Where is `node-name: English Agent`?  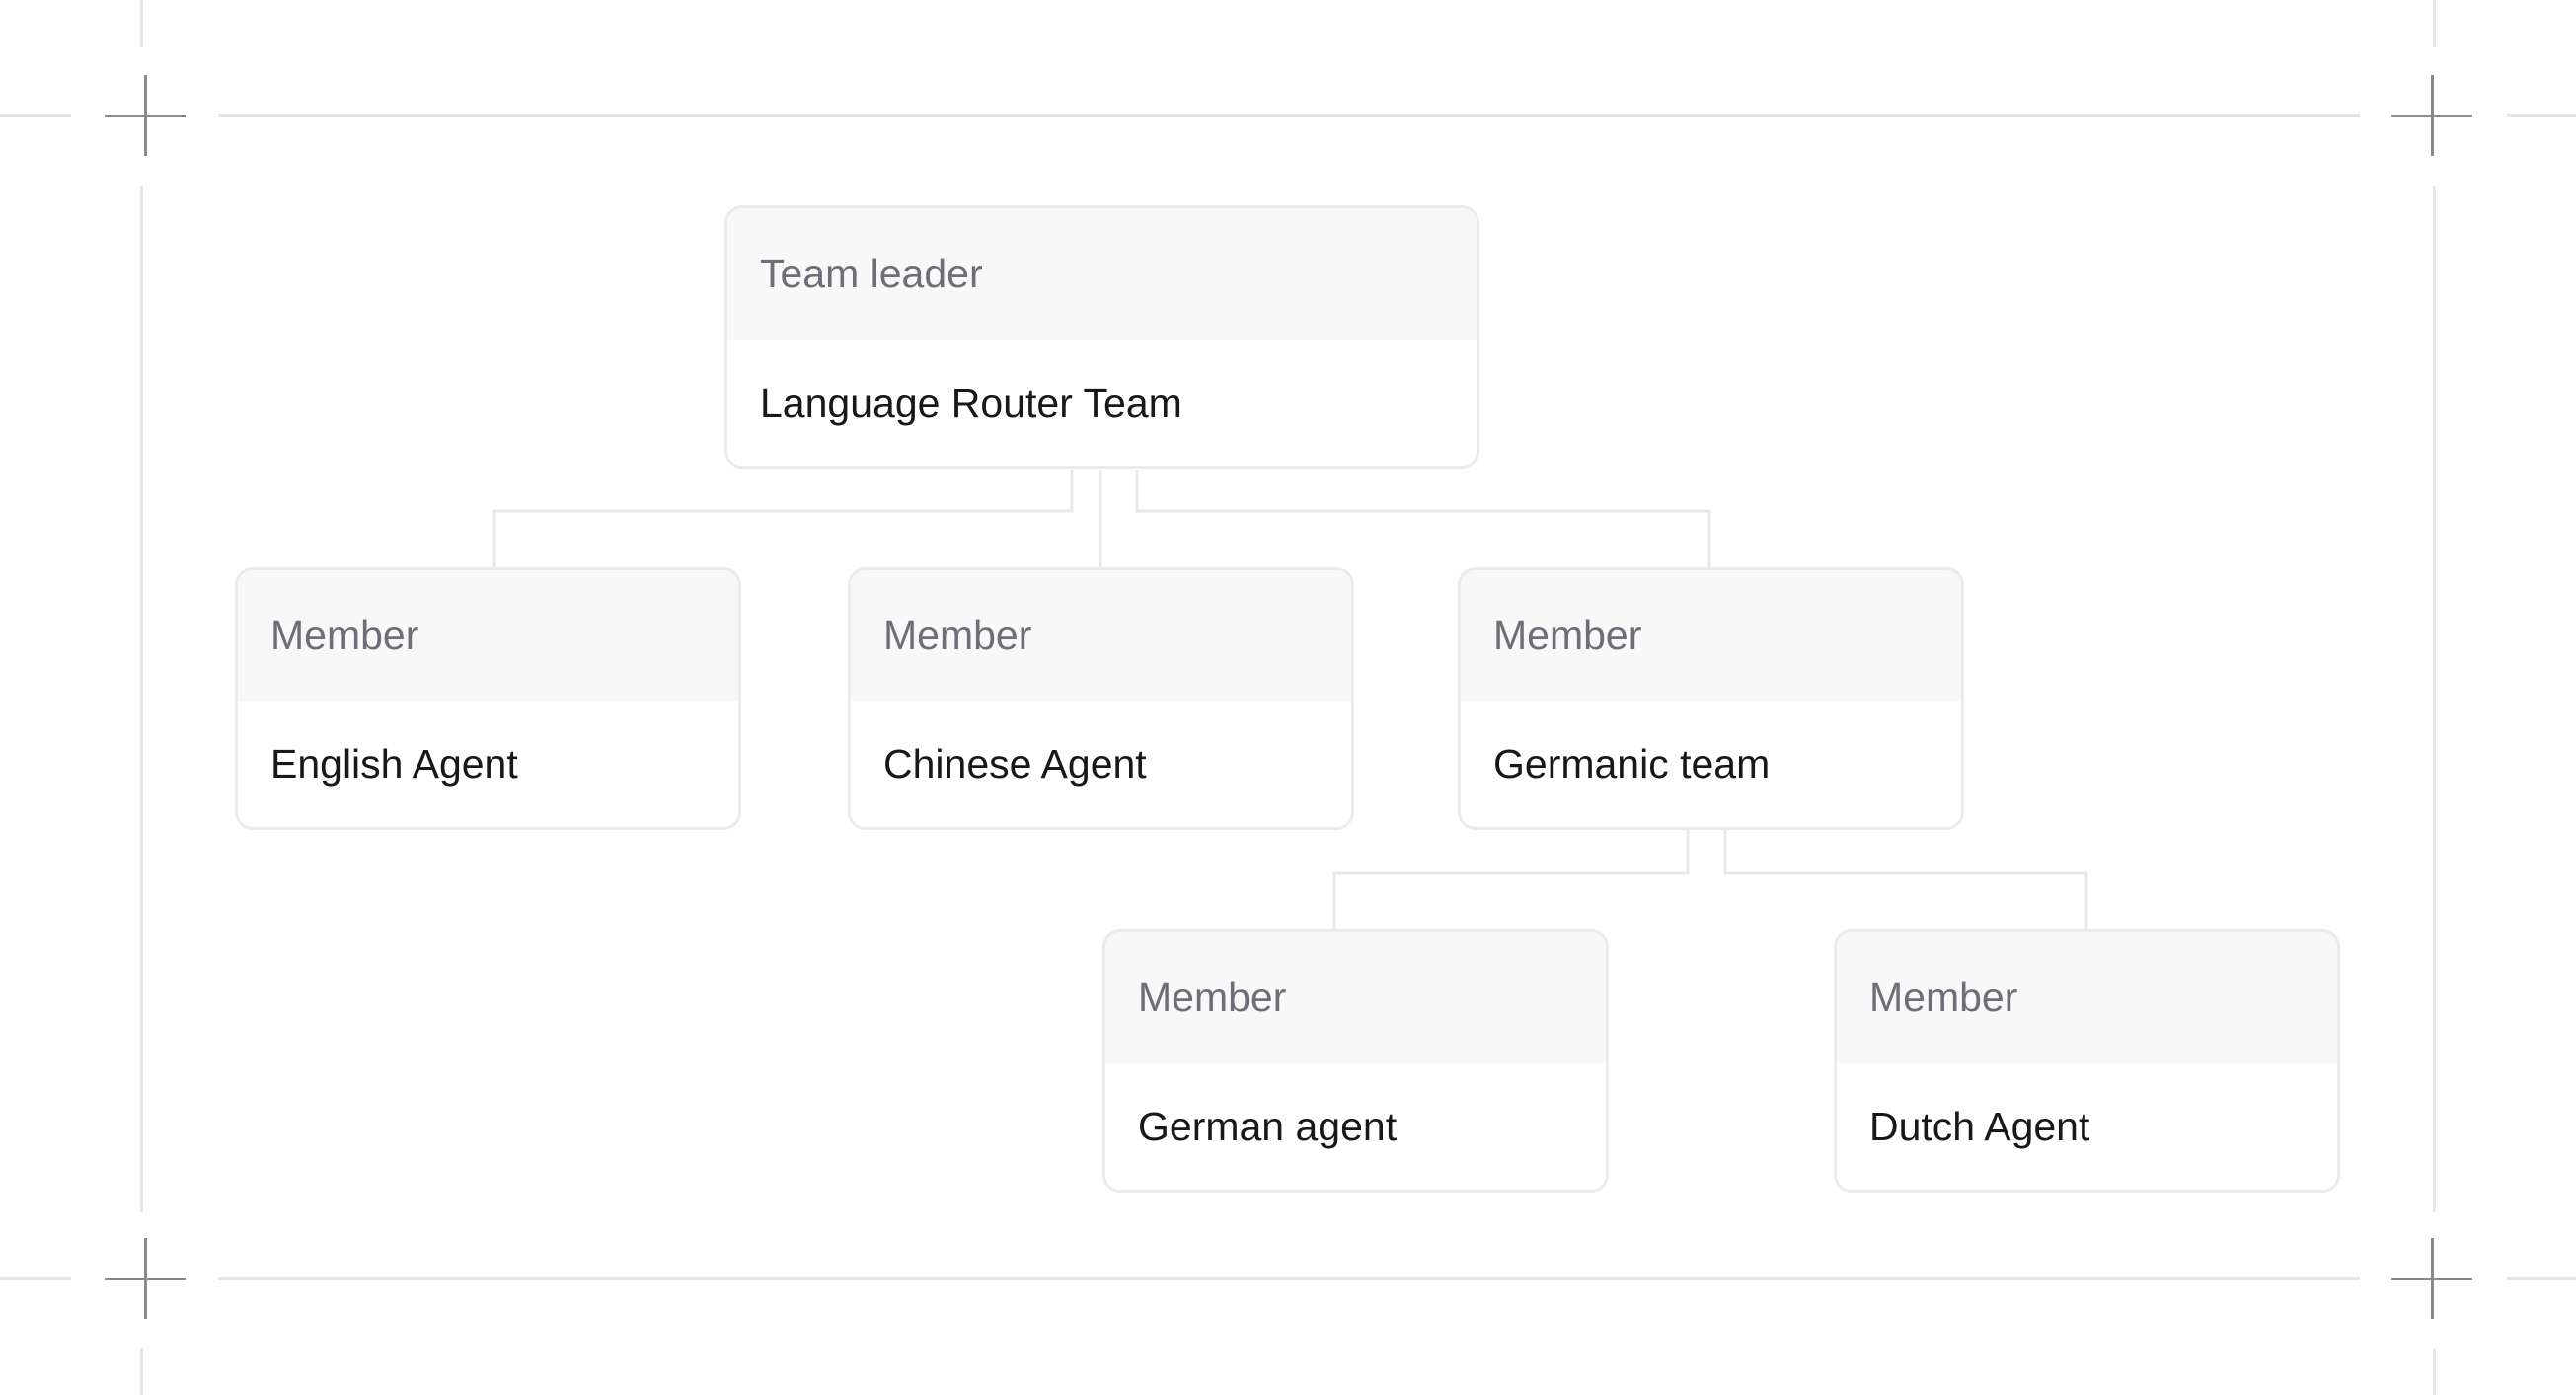 node-name: English Agent is located at coordinates (394, 763).